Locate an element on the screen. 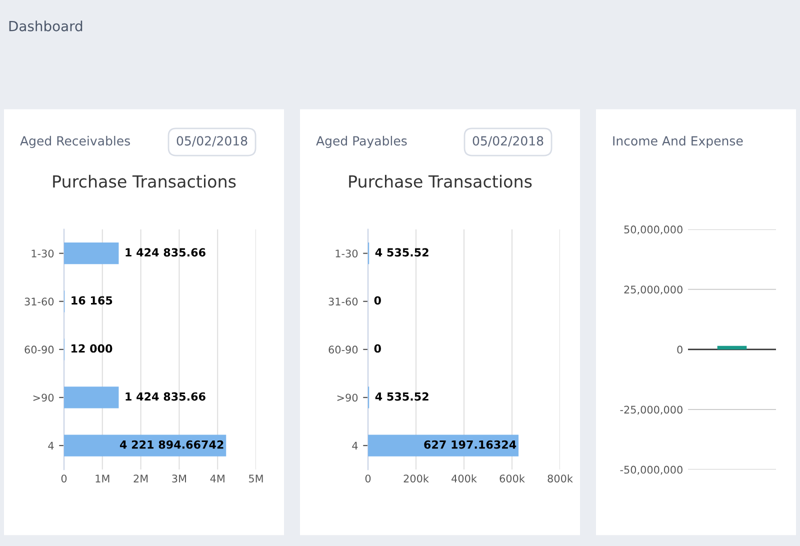 The height and width of the screenshot is (546, 800). x-tick-label: 4M is located at coordinates (217, 478).